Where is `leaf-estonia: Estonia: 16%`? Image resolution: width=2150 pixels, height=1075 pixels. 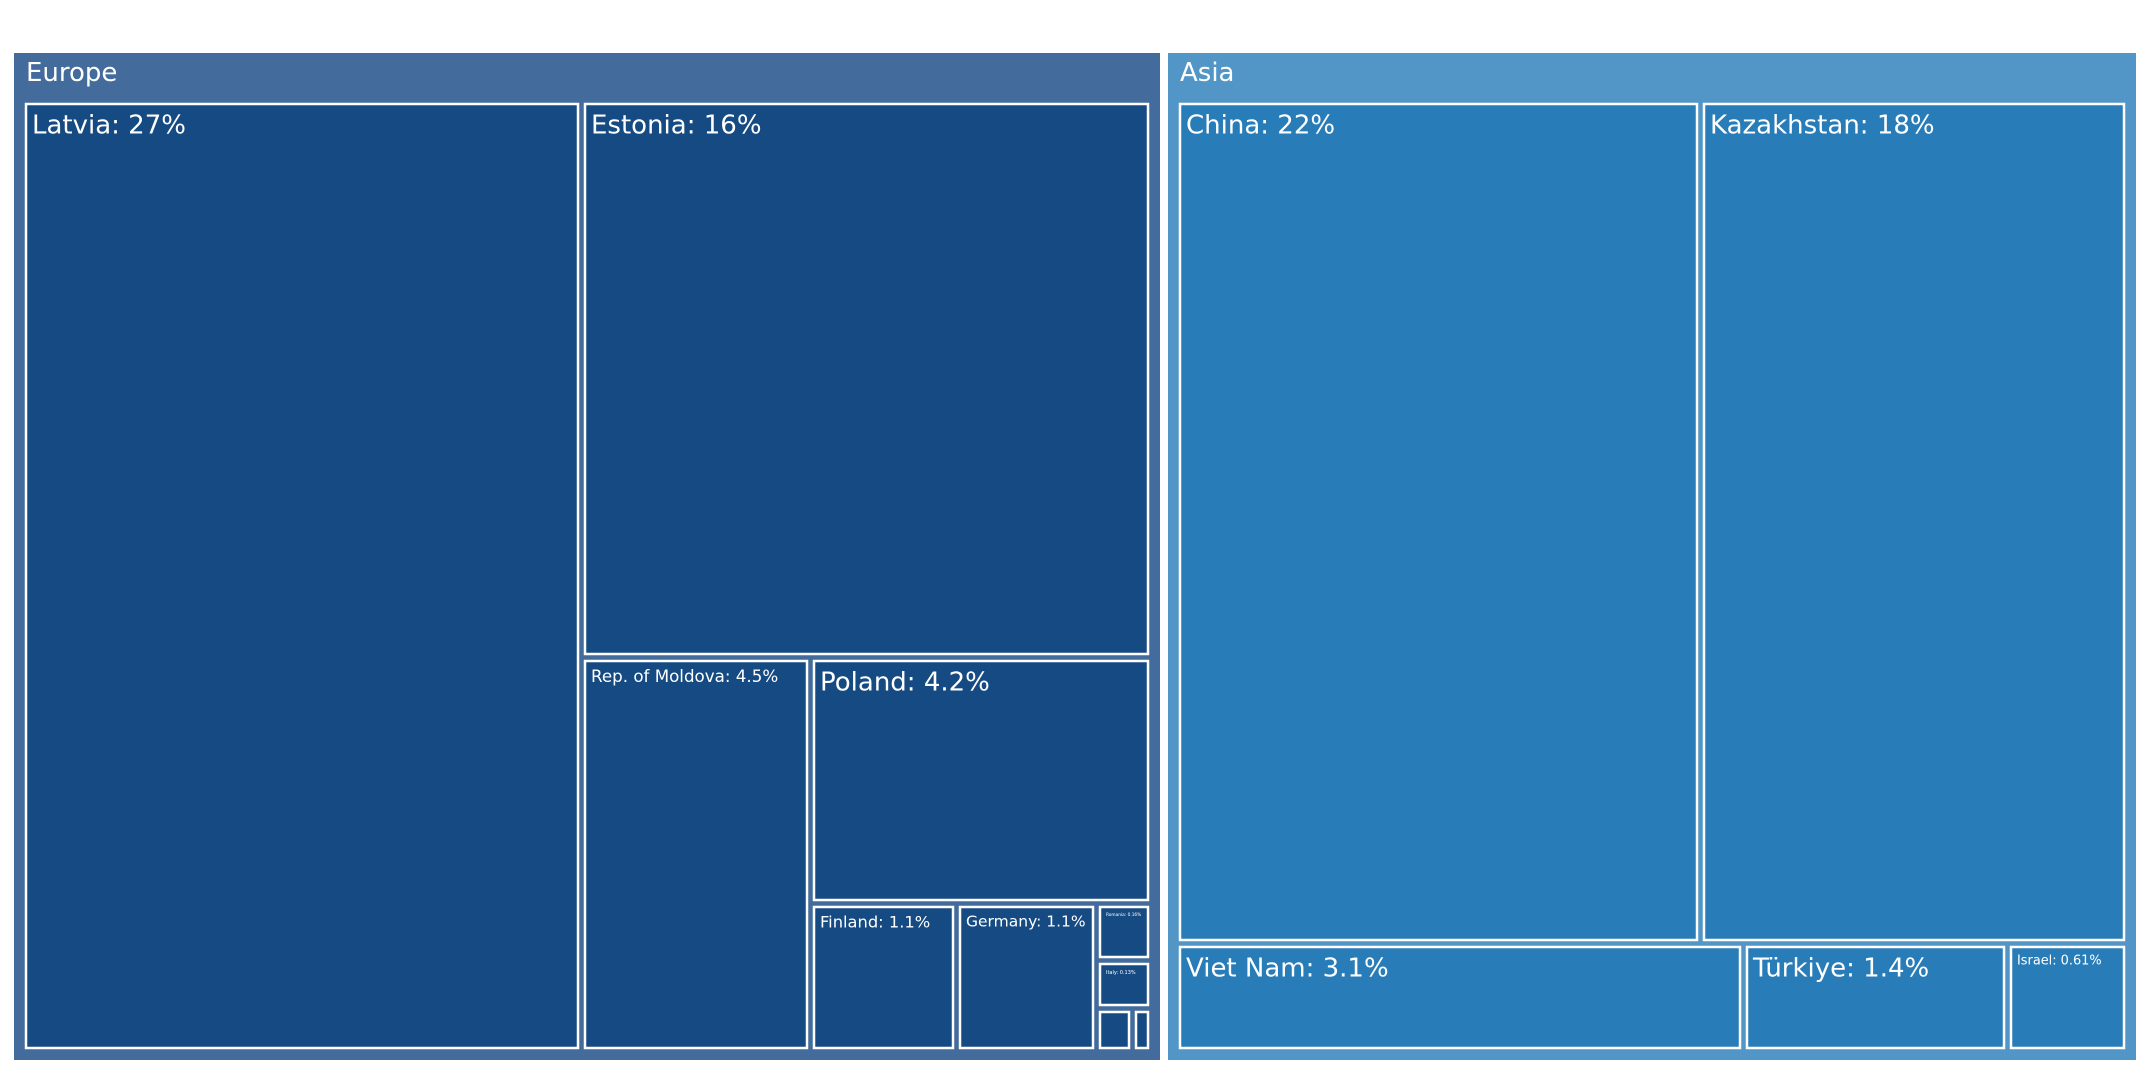
leaf-estonia: Estonia: 16% is located at coordinates (866, 379).